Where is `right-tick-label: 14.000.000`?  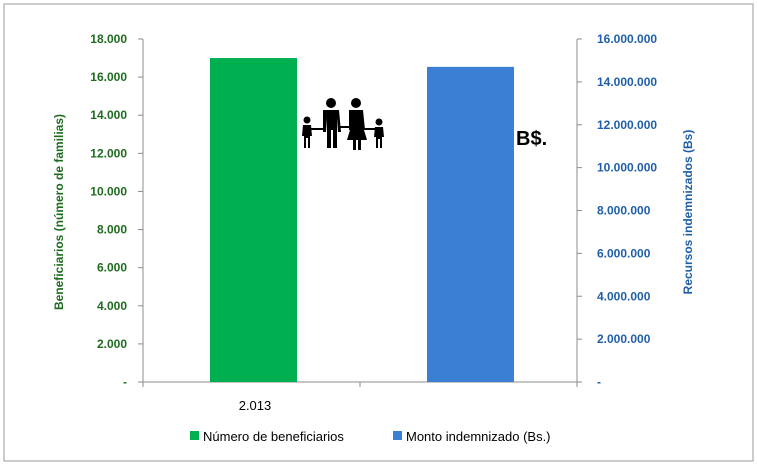
right-tick-label: 14.000.000 is located at coordinates (627, 82).